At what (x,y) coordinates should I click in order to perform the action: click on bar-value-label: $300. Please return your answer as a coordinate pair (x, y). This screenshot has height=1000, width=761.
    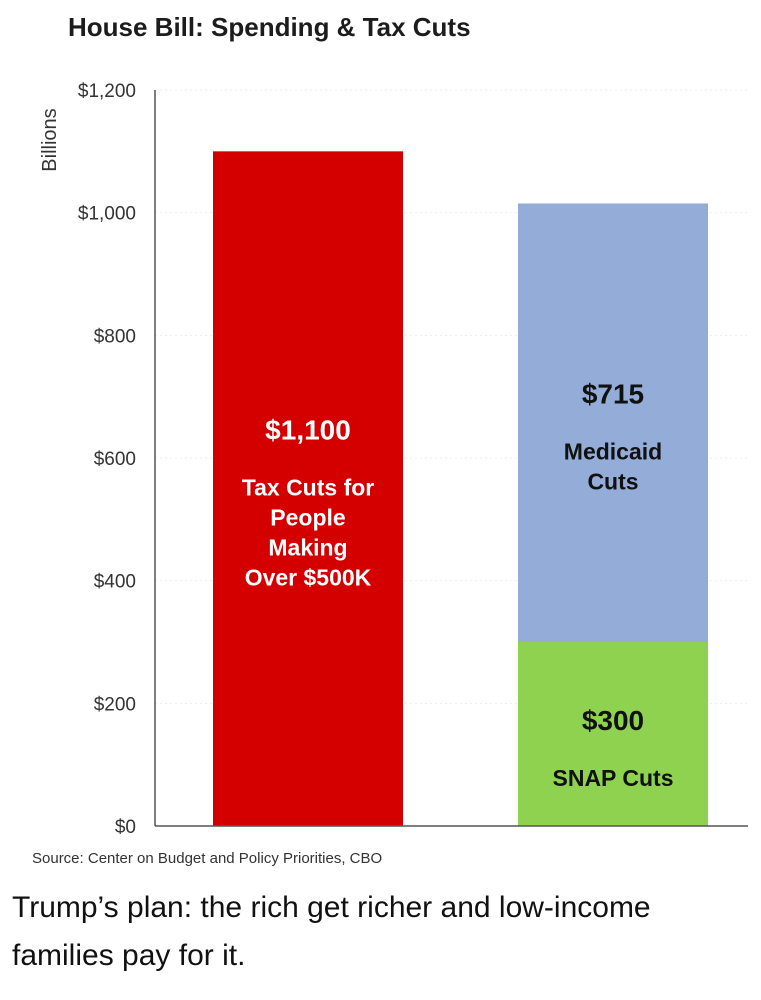
    Looking at the image, I should click on (613, 720).